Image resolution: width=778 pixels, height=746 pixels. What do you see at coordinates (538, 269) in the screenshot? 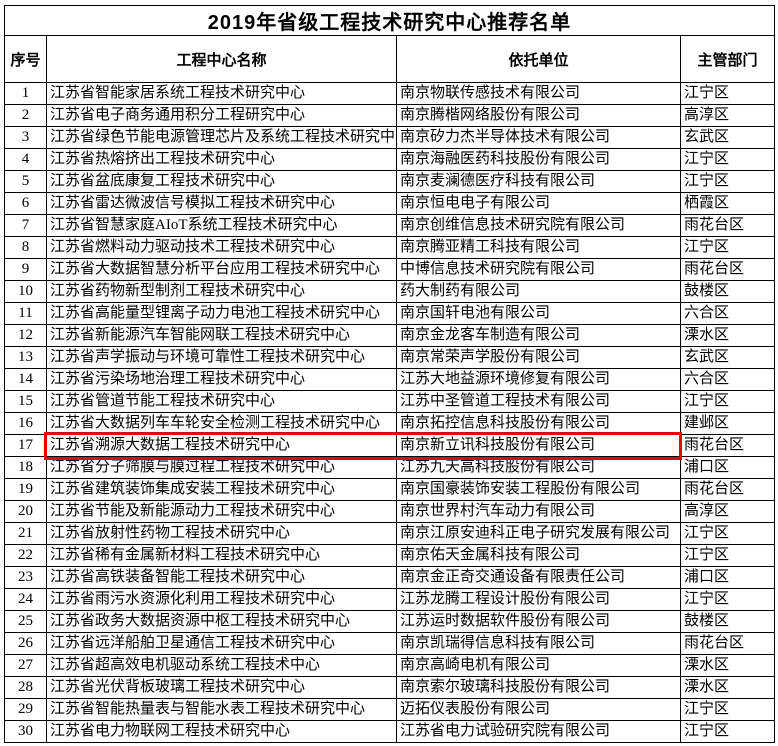
I see `unit-cell: 中博信息技术研究院有限公司` at bounding box center [538, 269].